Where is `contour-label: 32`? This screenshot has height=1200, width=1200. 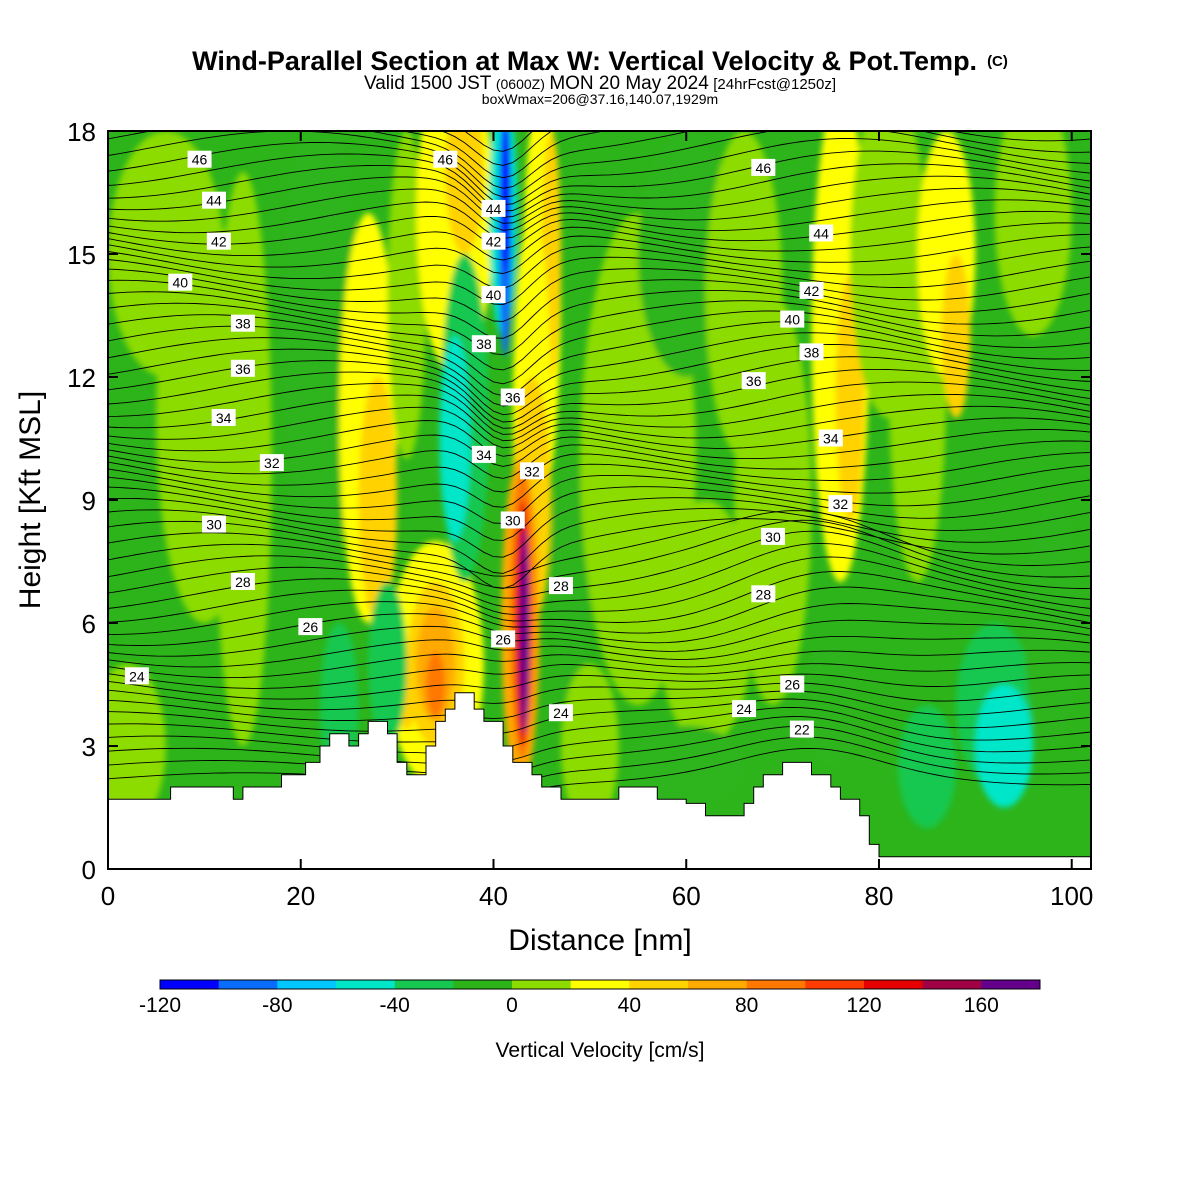
contour-label: 32 is located at coordinates (840, 504).